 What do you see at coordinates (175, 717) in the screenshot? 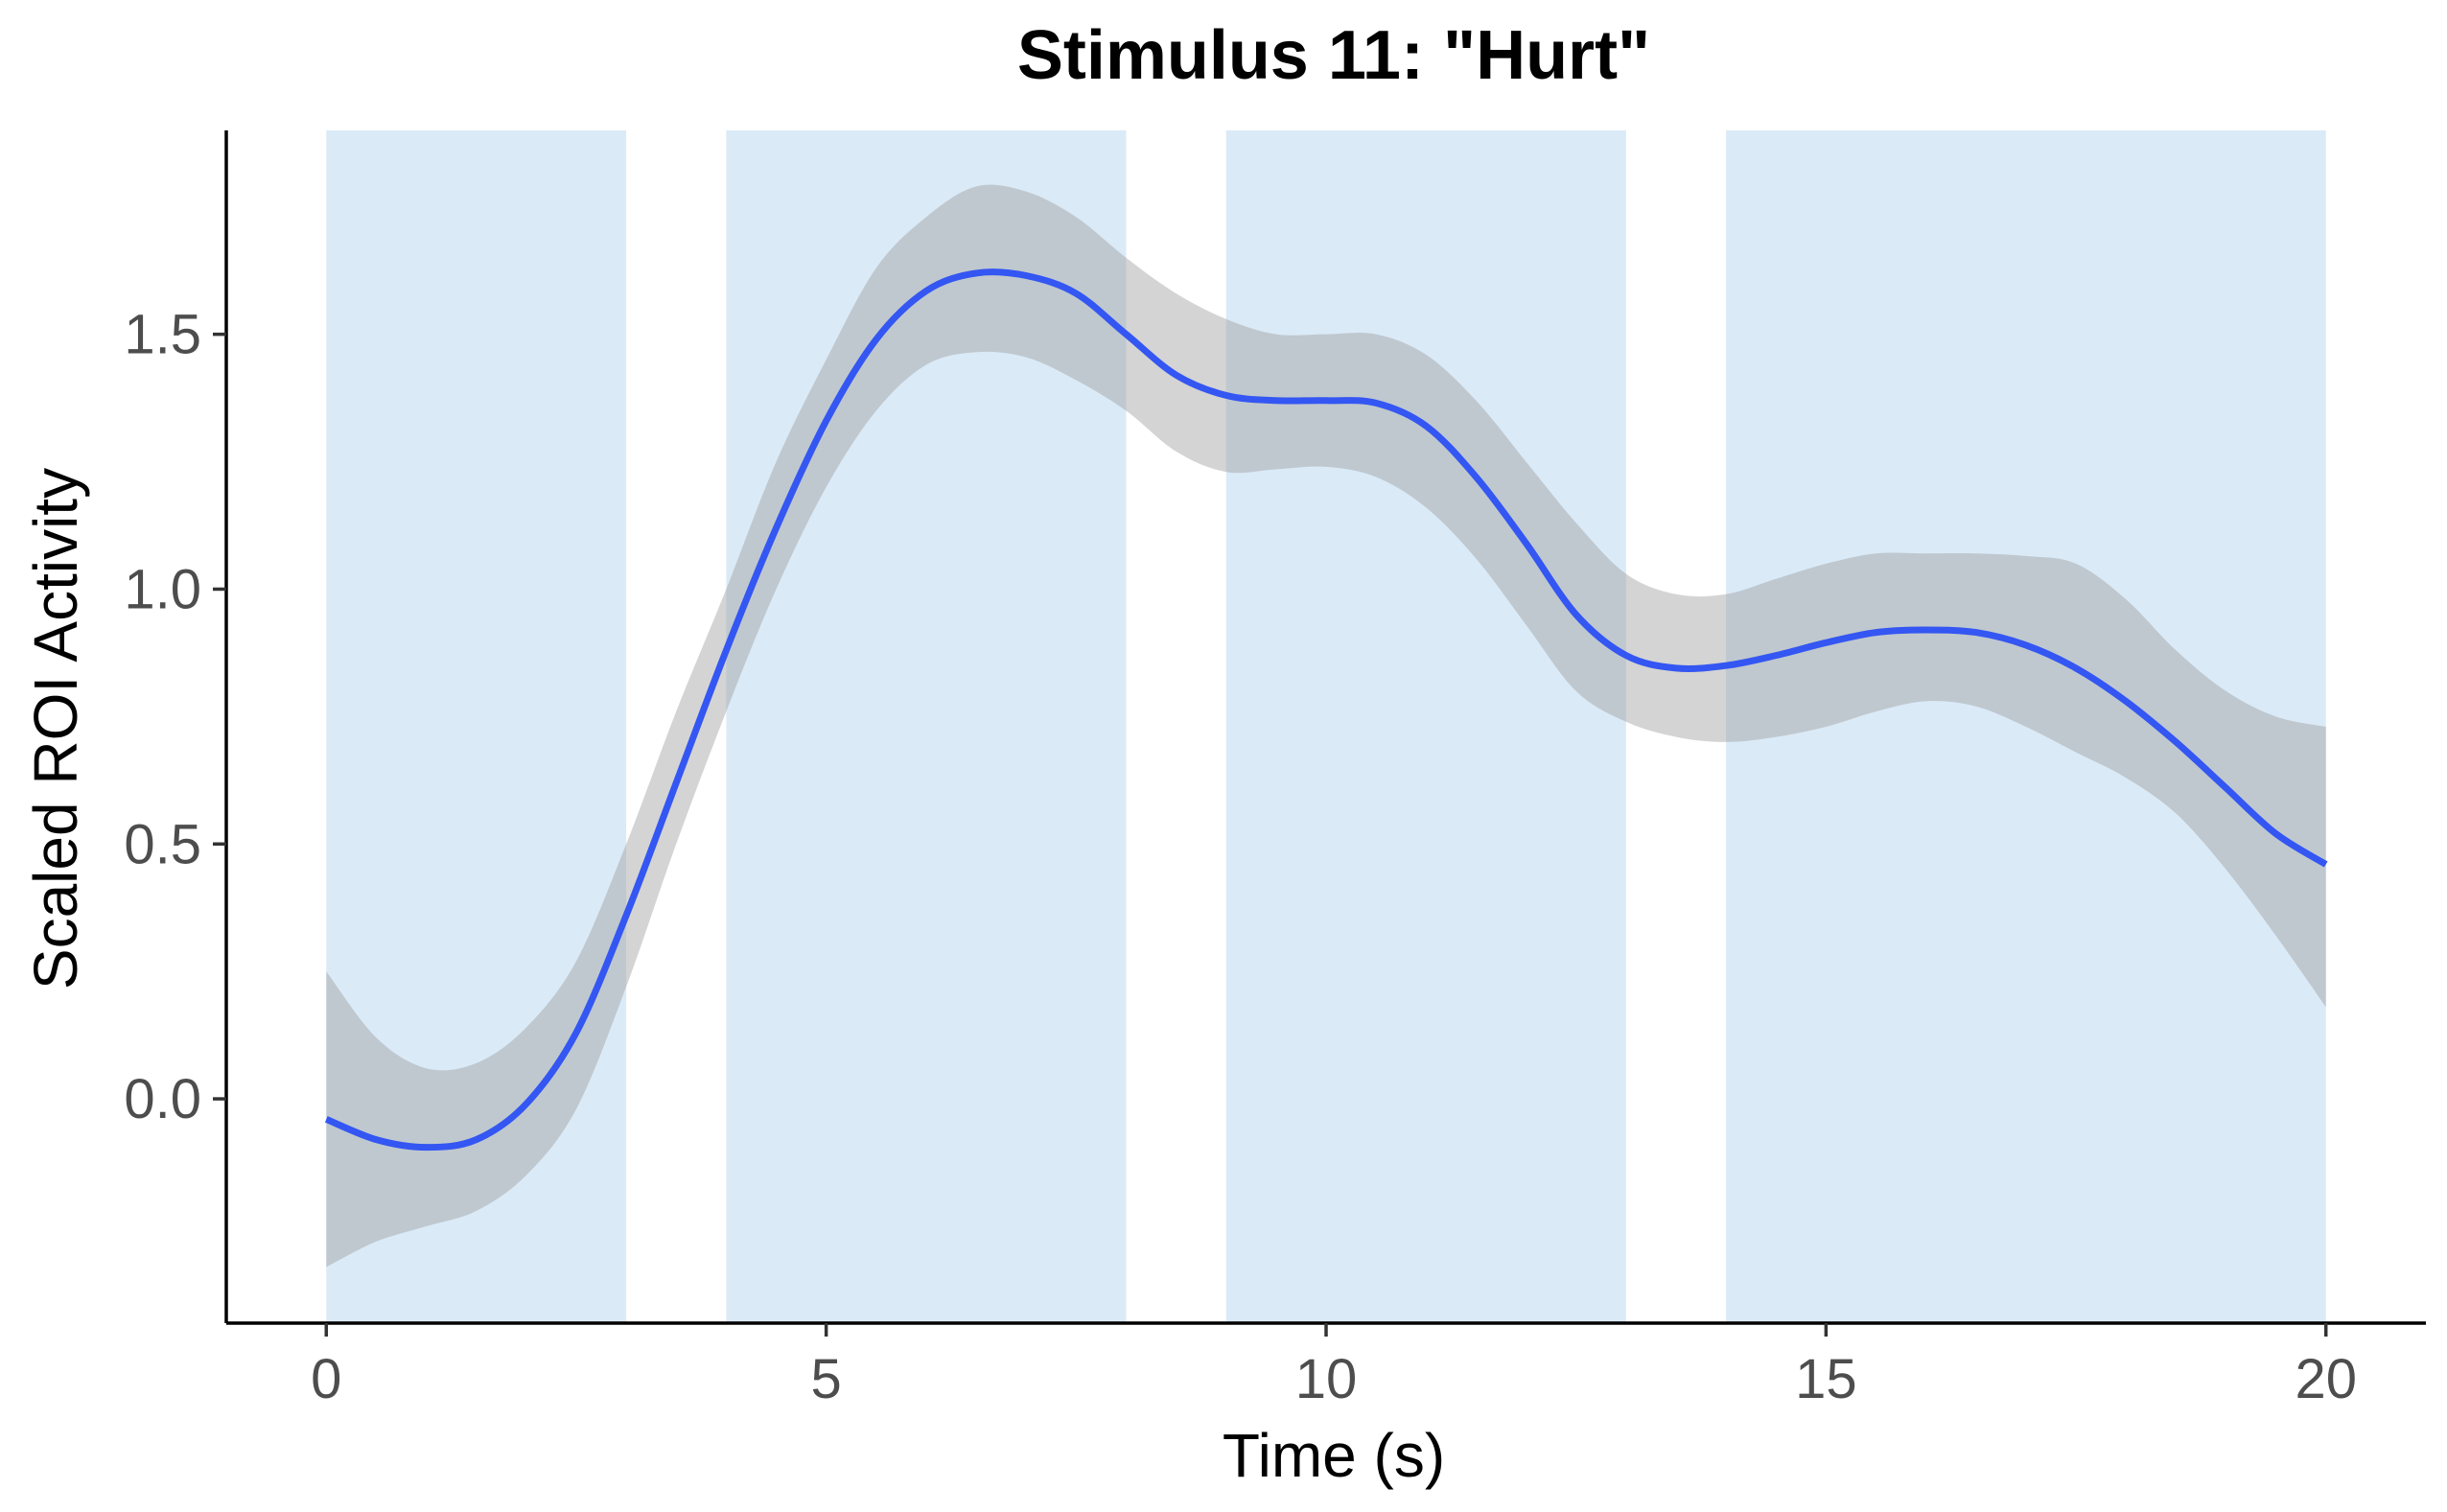
I see `y-ticks: 0.0 0.5 1.0 1.5` at bounding box center [175, 717].